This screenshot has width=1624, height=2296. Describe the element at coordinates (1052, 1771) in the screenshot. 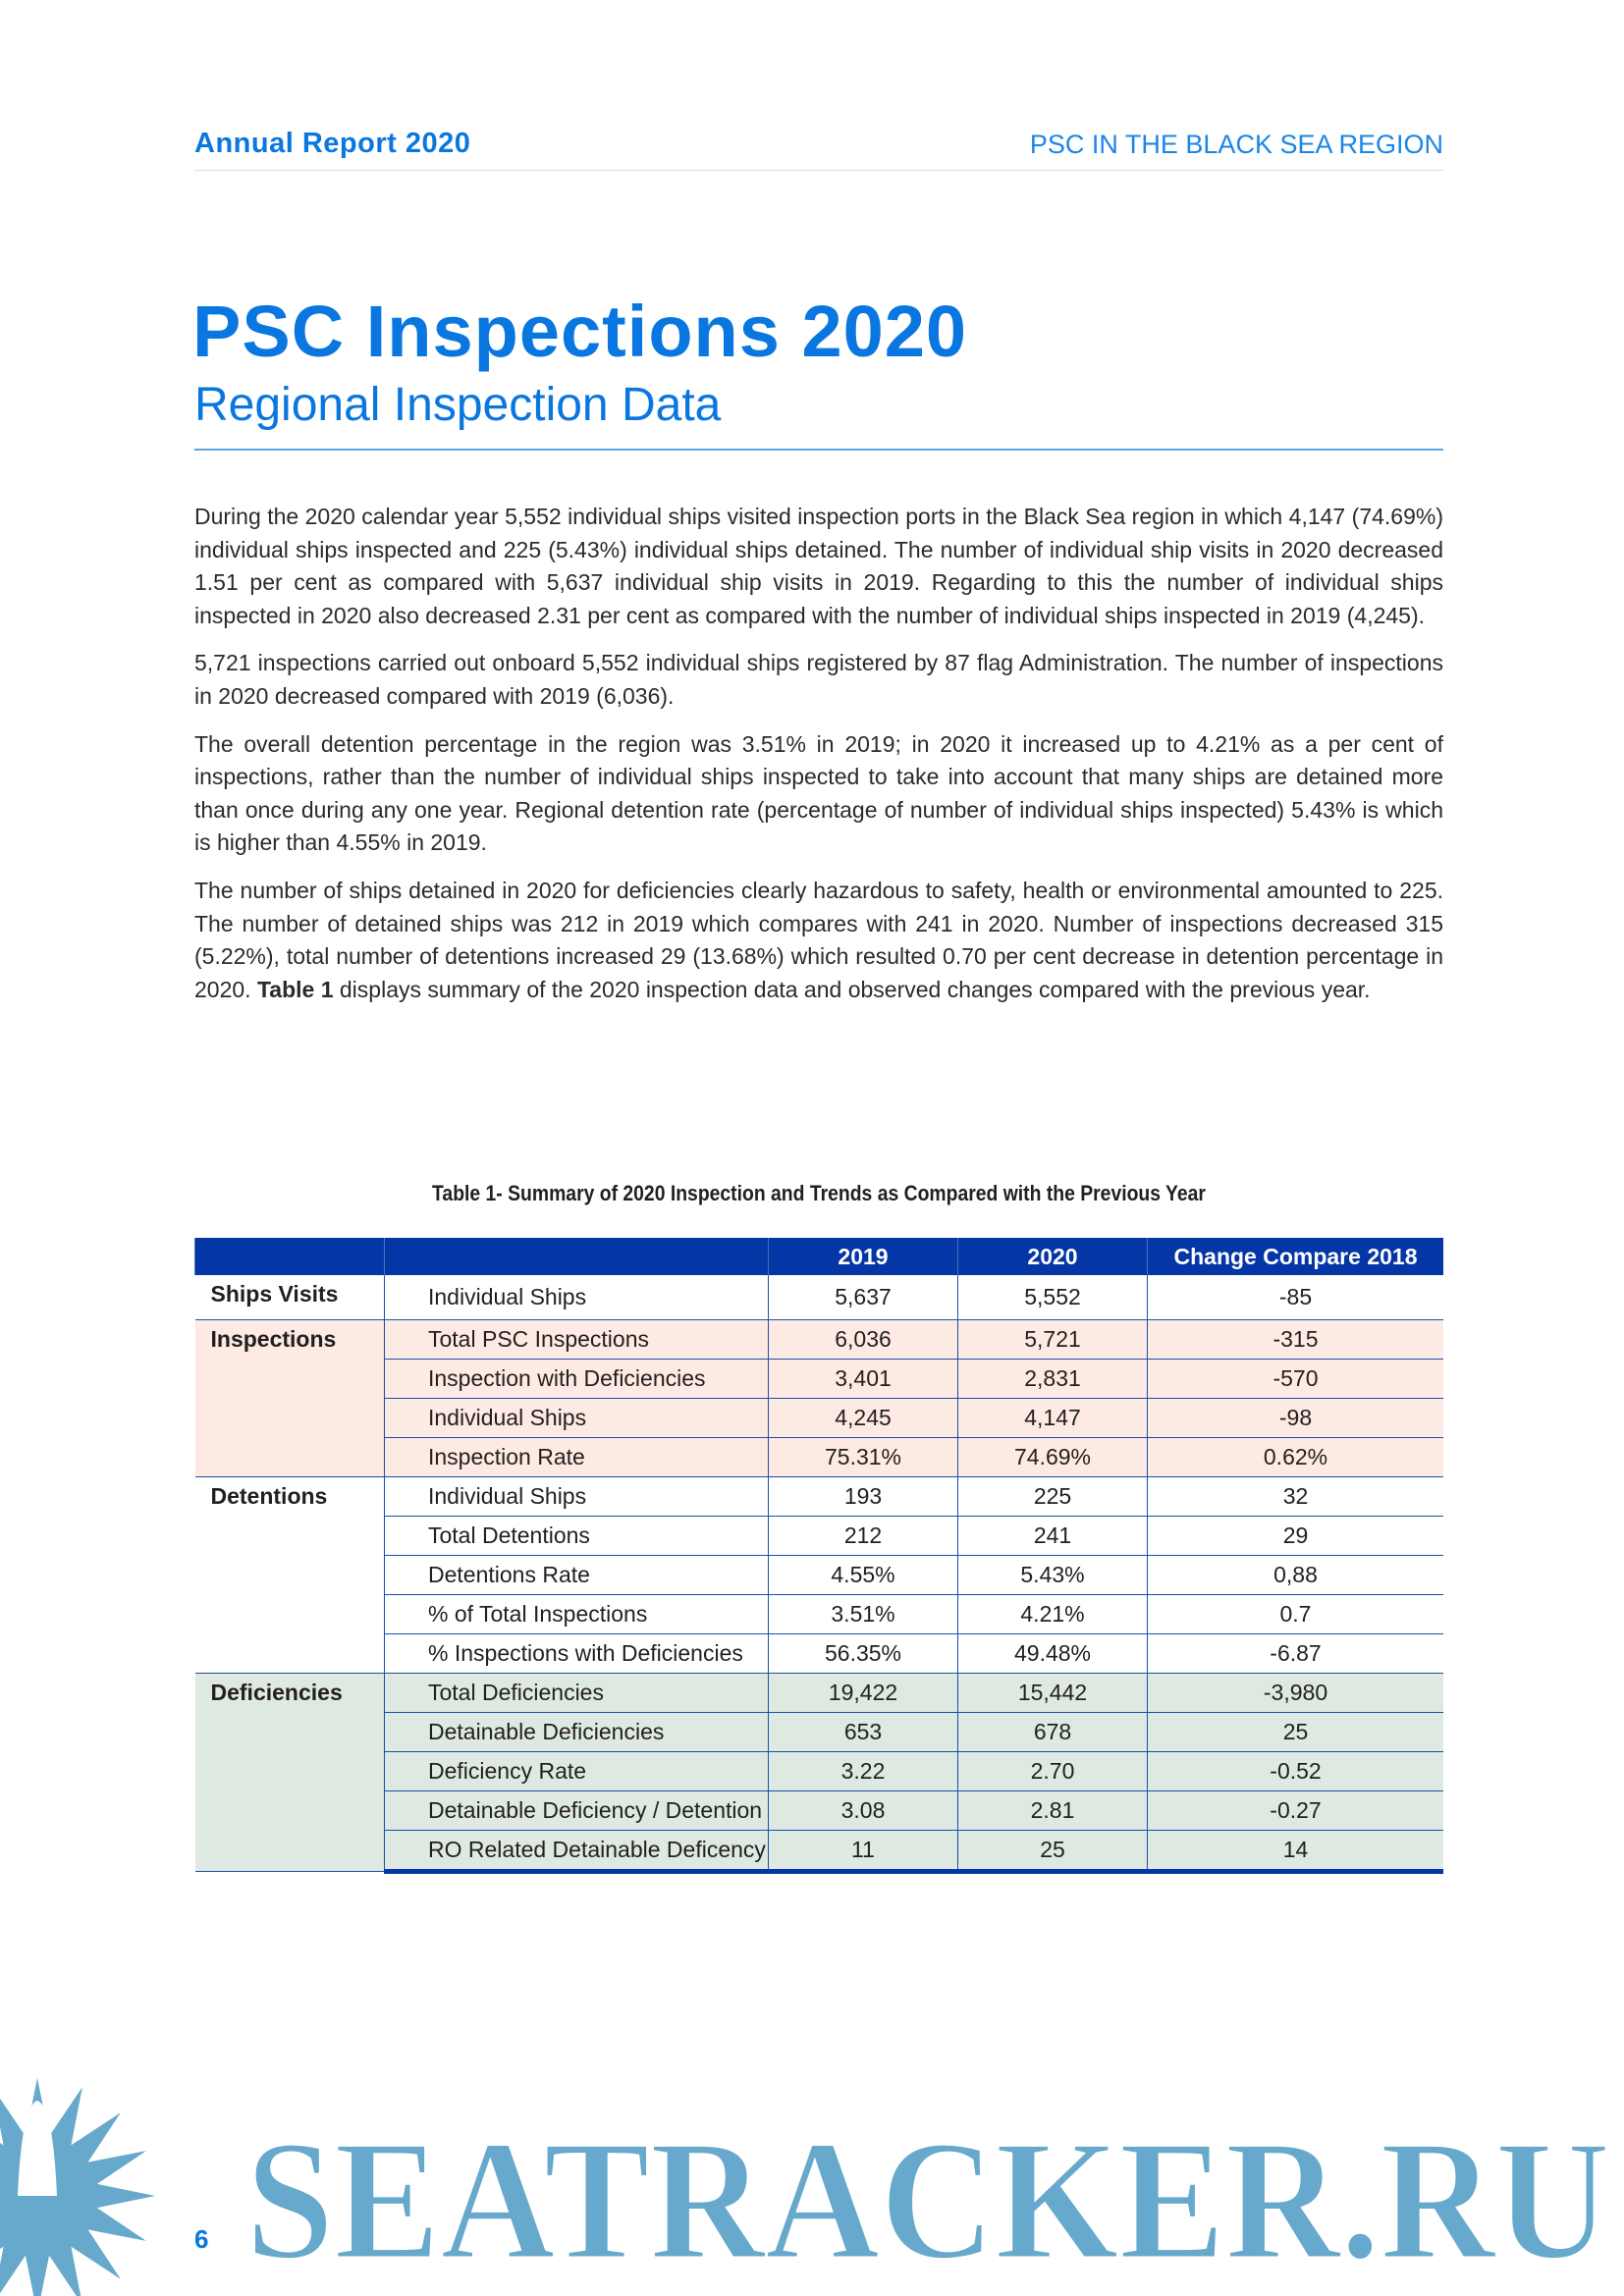

I see `value-2020: 2.70` at that location.